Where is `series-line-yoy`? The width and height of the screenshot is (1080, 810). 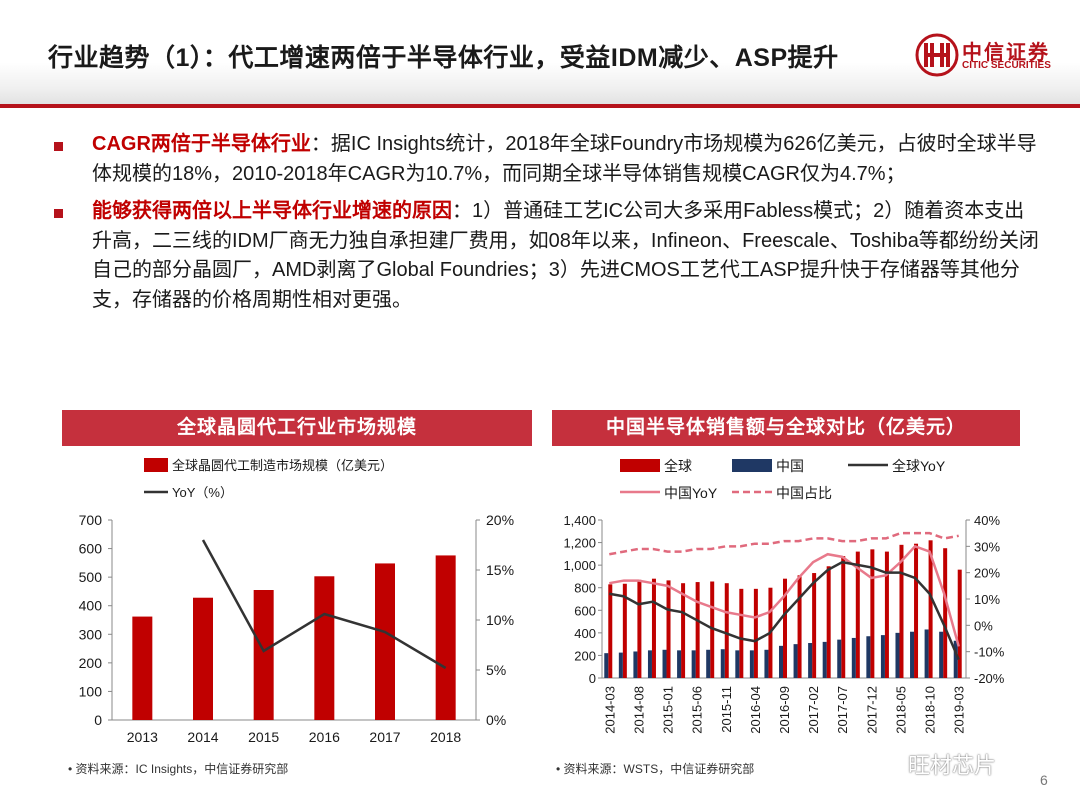
series-line-yoy is located at coordinates (324, 604).